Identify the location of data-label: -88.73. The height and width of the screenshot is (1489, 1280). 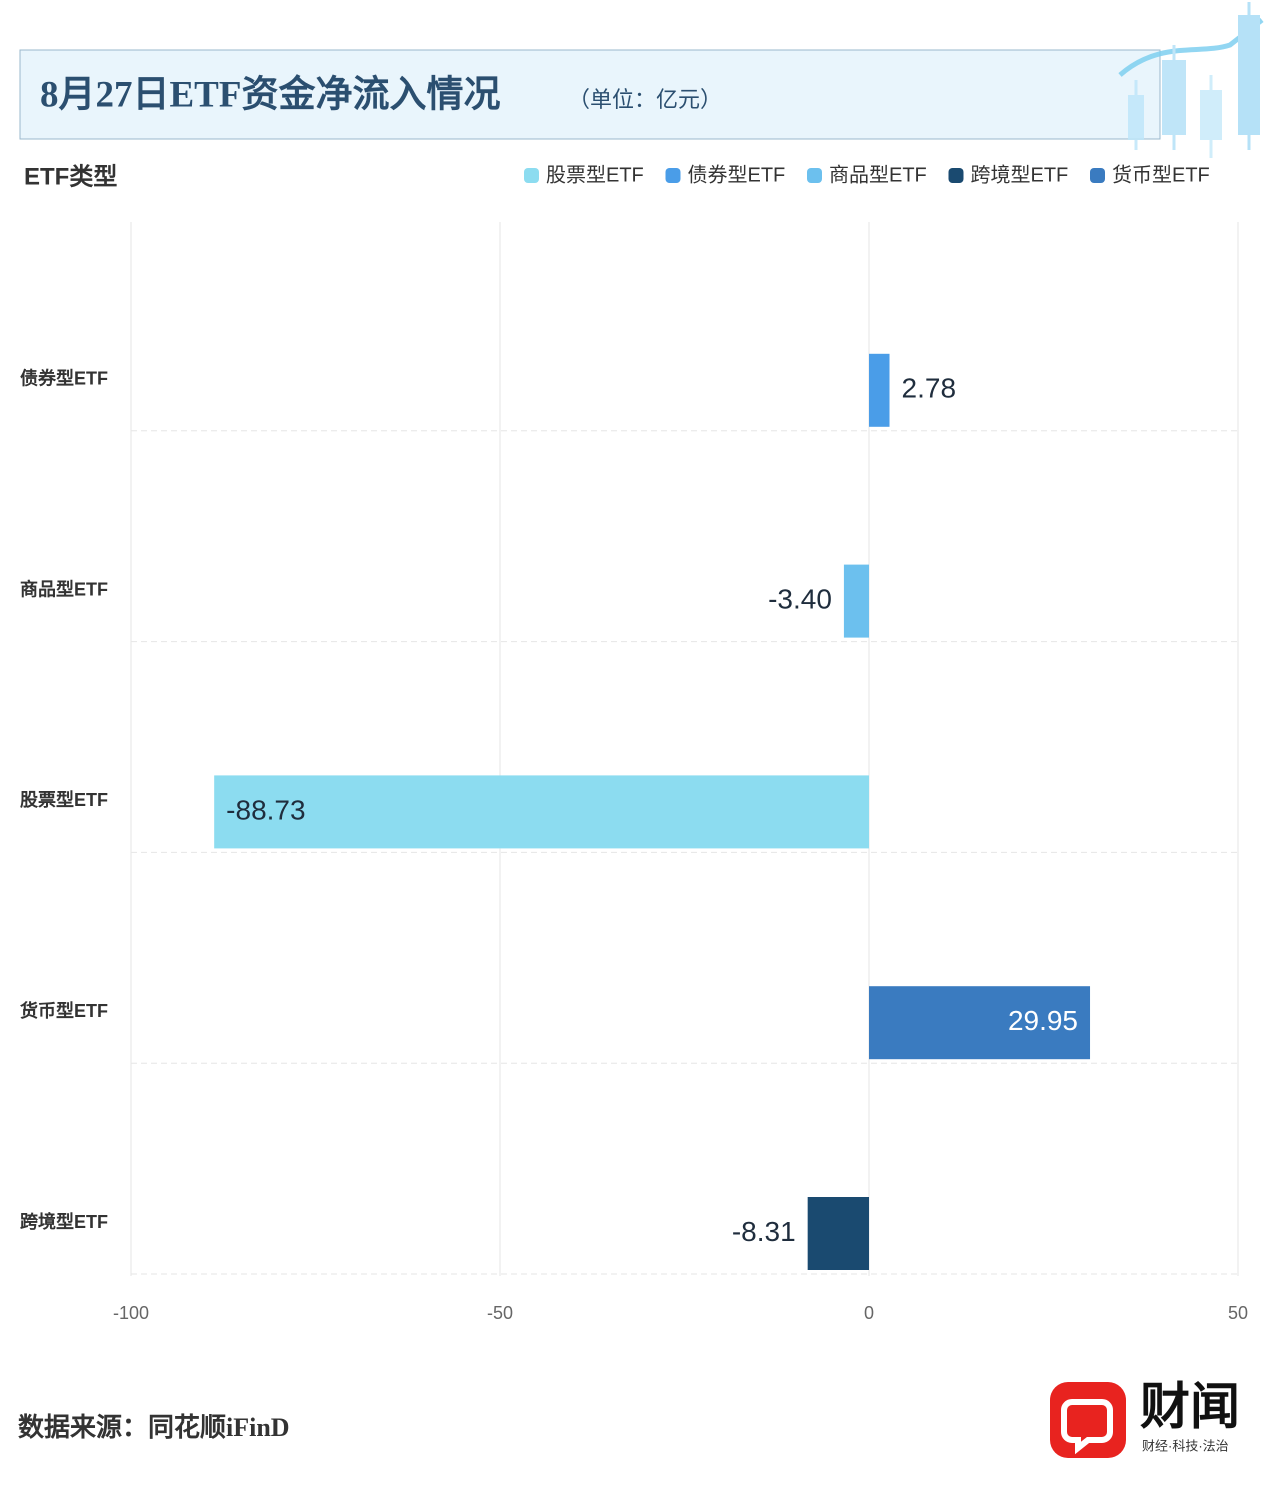
(265, 809).